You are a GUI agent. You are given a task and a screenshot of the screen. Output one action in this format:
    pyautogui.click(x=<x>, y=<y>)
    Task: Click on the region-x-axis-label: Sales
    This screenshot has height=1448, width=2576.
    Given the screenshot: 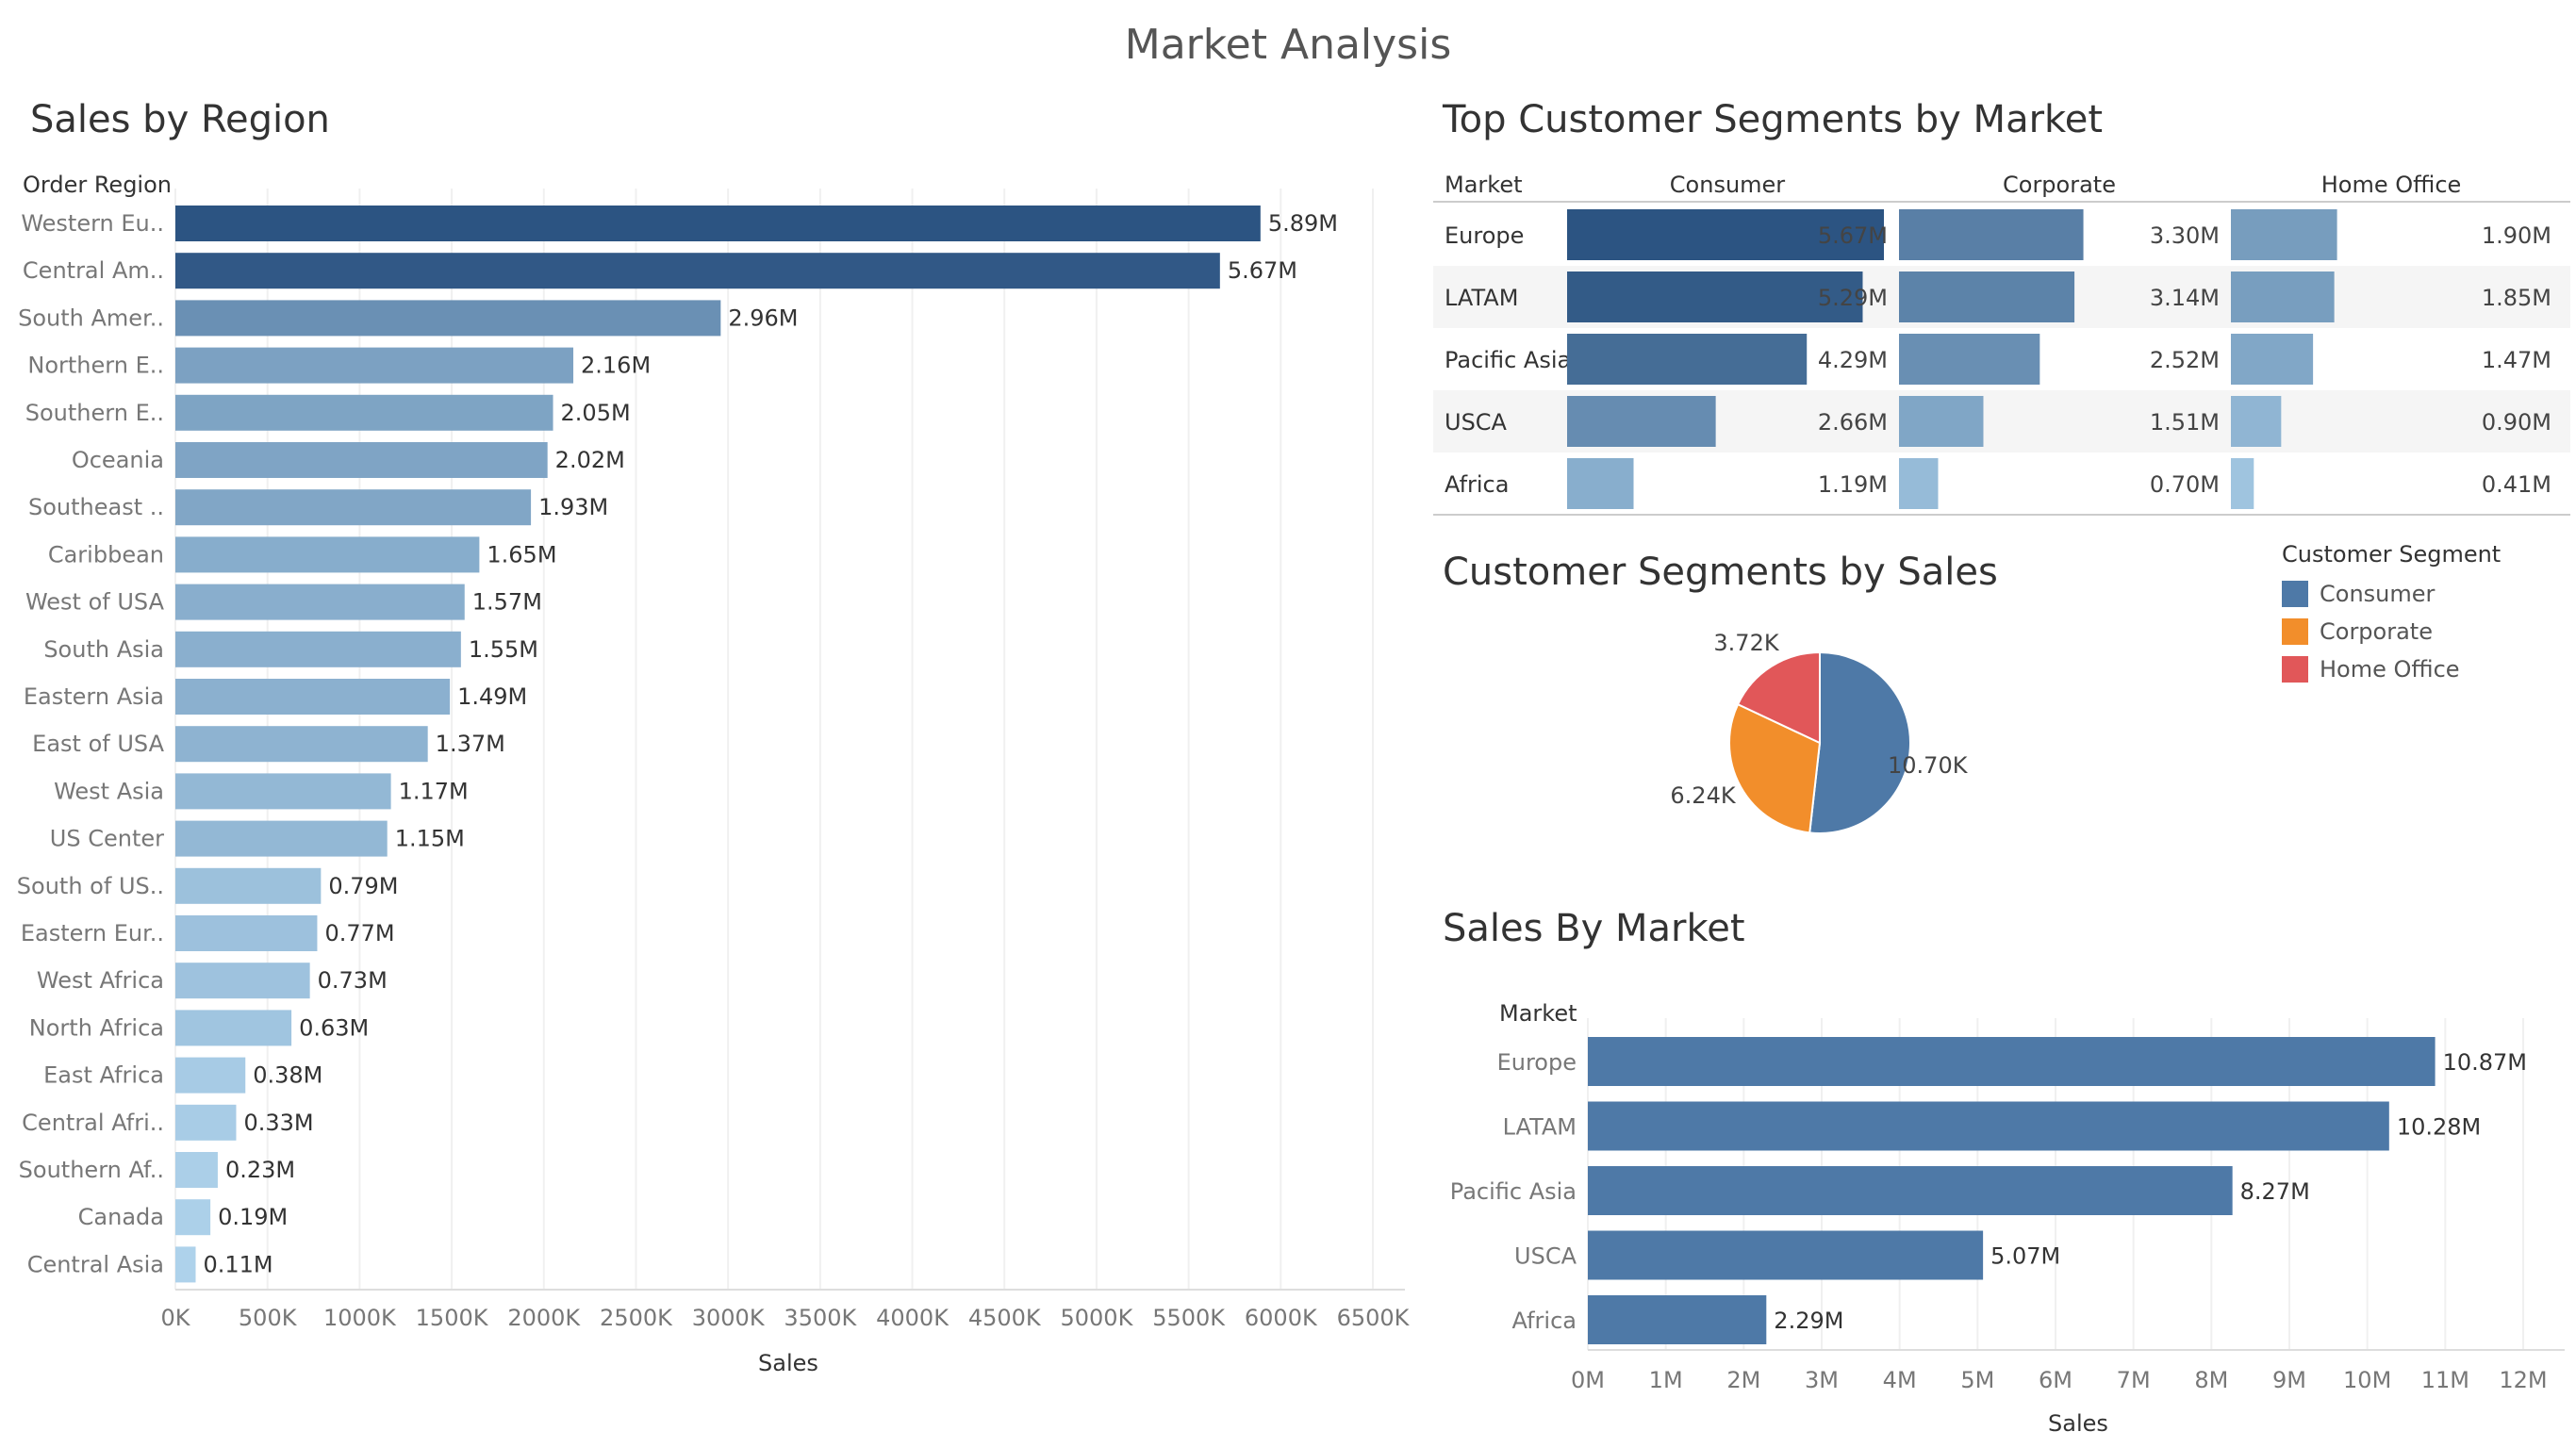 What is the action you would take?
    pyautogui.click(x=788, y=1363)
    